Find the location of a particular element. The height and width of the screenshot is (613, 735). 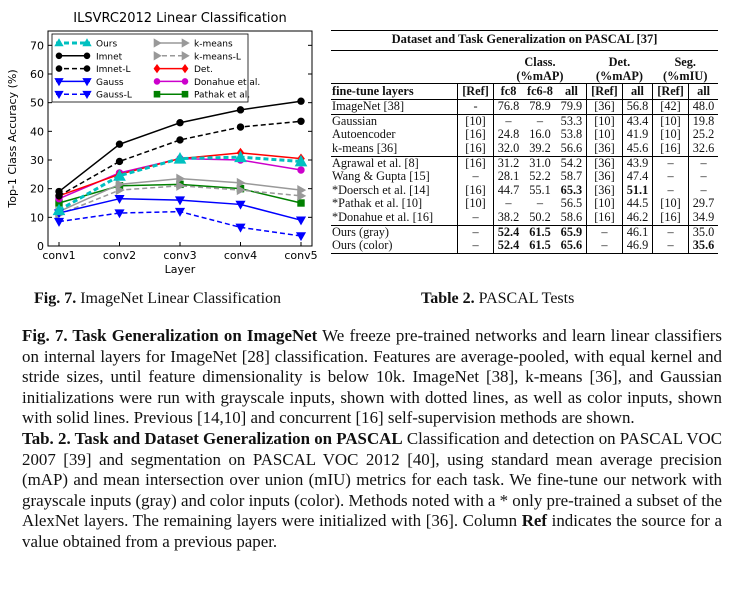

chart-title: ILSVRC2012 Linear Classification is located at coordinates (179, 18).